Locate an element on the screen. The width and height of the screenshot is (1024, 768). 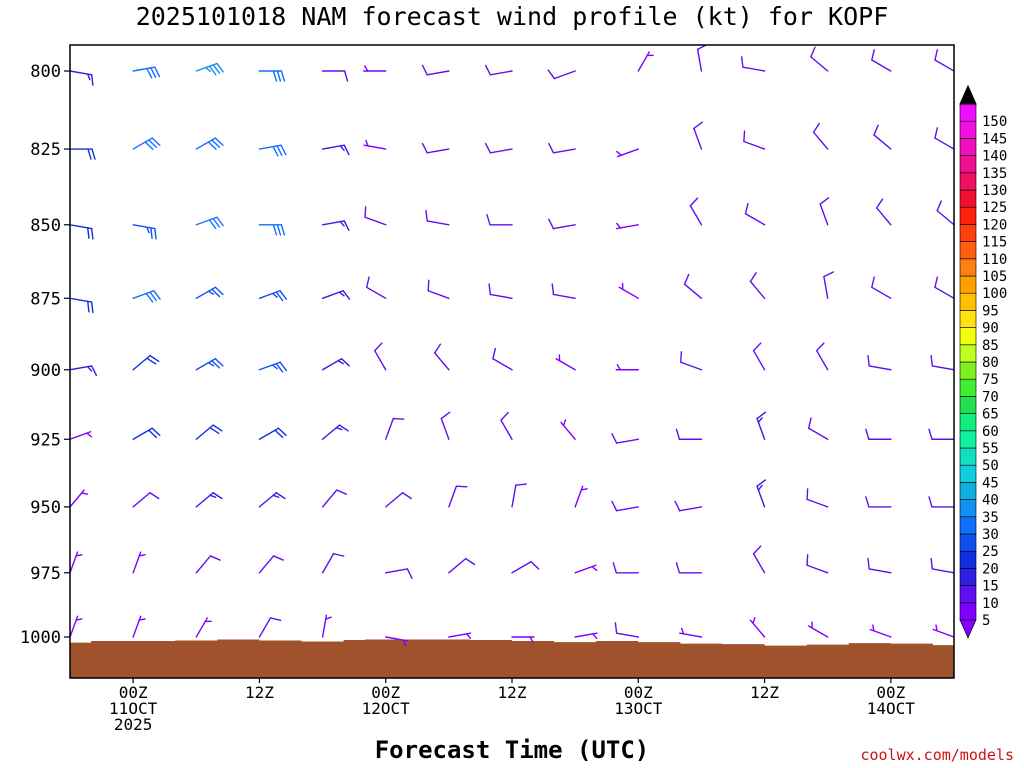
colorbar-label: 100 is located at coordinates (994, 294).